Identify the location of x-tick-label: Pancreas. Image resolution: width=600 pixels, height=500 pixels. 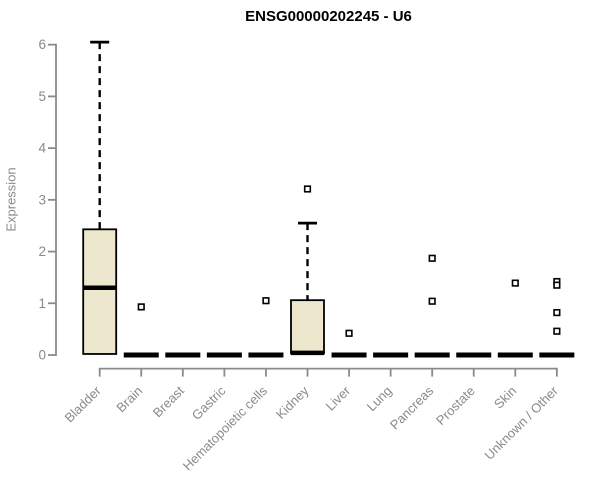
(412, 408).